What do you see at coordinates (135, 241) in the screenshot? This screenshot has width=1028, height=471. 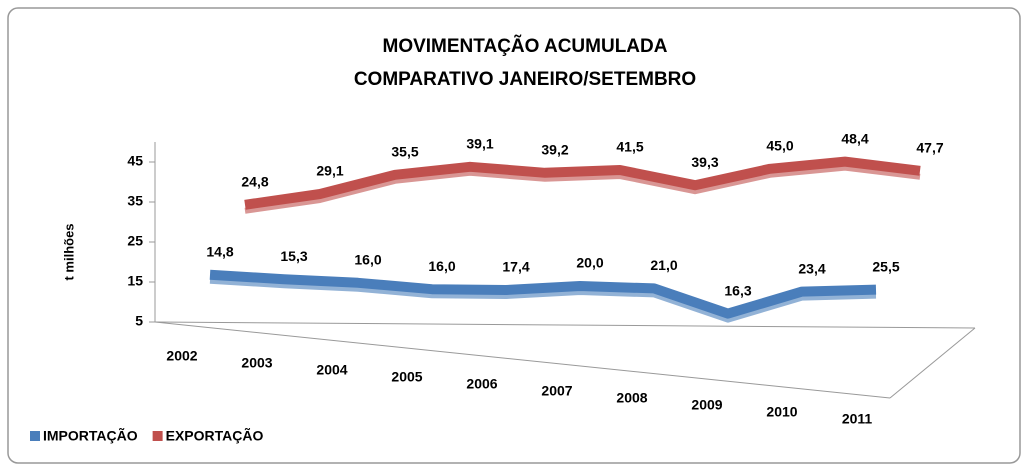 I see `y-tick-label: 25` at bounding box center [135, 241].